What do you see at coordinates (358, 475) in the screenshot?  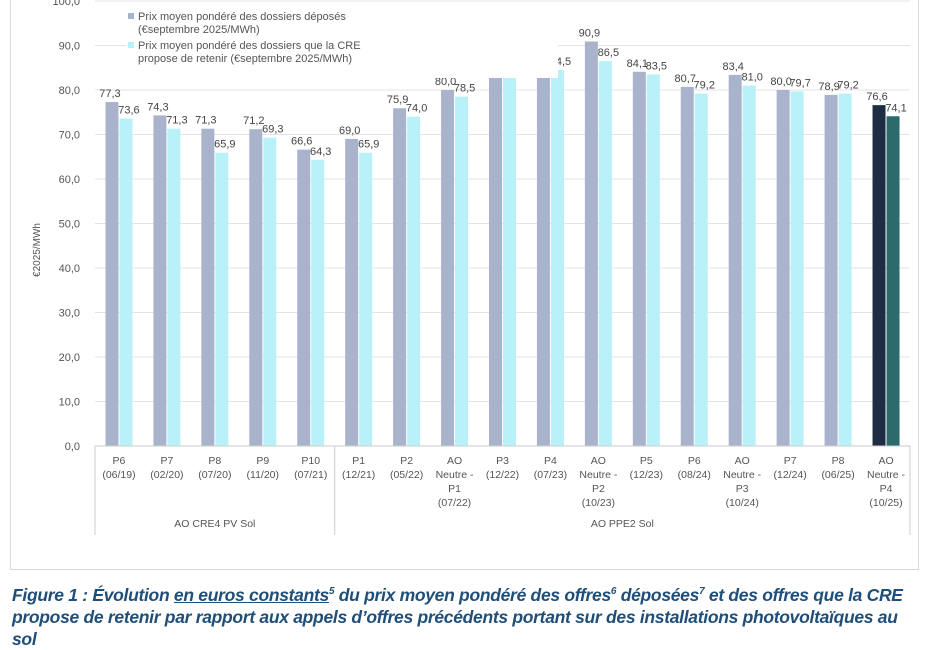 I see `x-tick-label: (12/21)` at bounding box center [358, 475].